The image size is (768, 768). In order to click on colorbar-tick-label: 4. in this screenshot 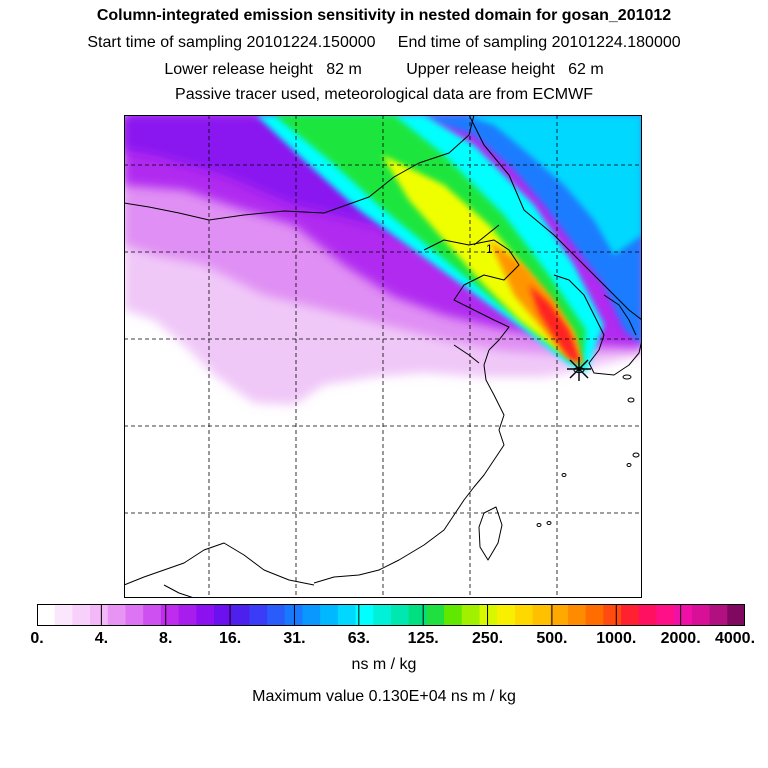, I will do `click(101, 638)`.